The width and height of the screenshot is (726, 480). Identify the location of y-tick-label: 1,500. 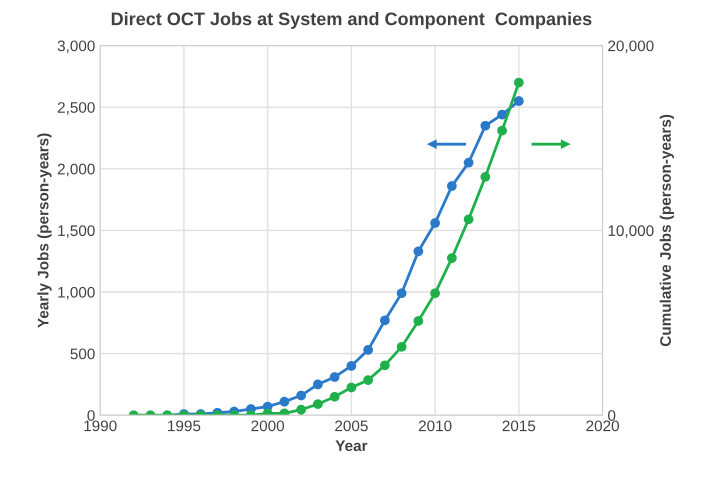
(76, 231).